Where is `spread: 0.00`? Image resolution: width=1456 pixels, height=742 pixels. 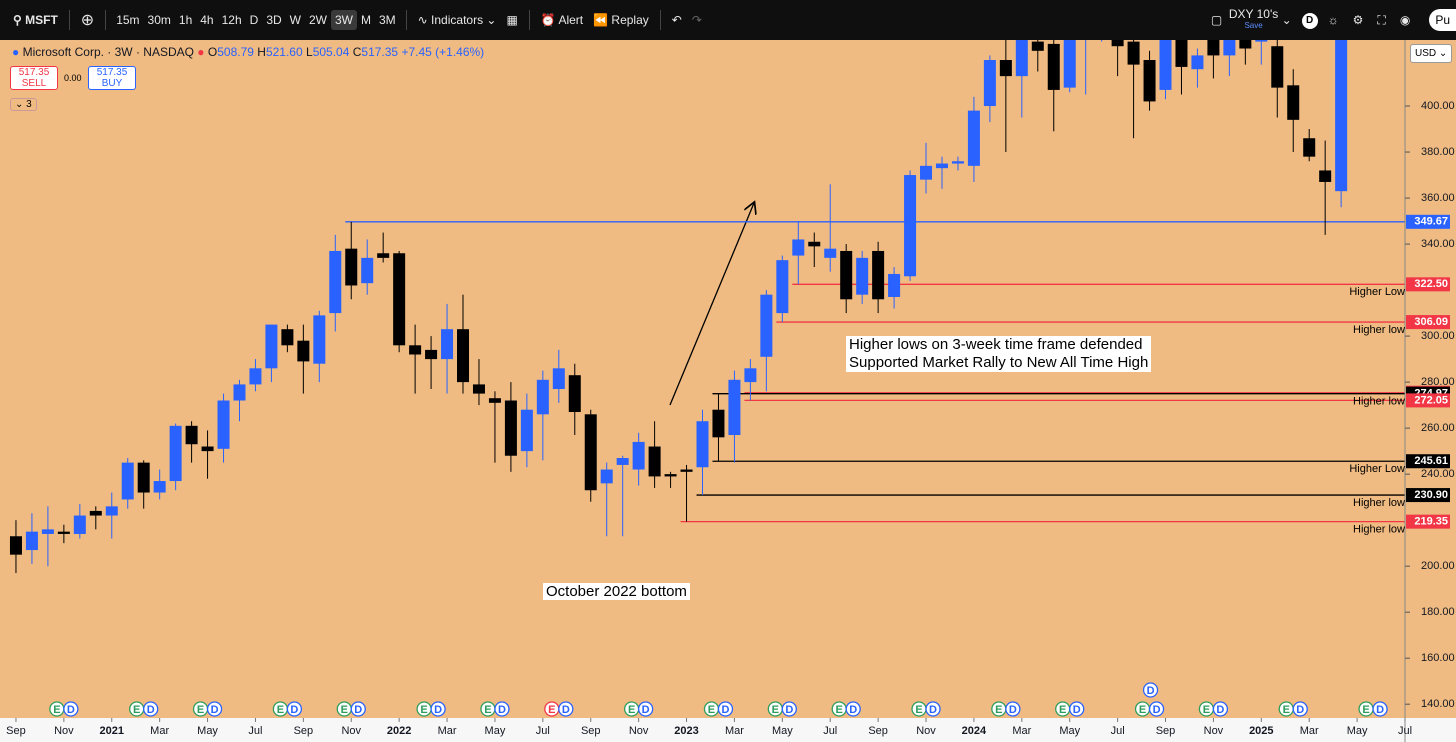 spread: 0.00 is located at coordinates (73, 78).